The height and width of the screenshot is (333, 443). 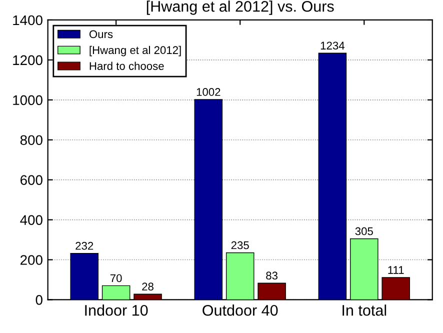 I want to click on data-label: 1002, so click(x=208, y=92).